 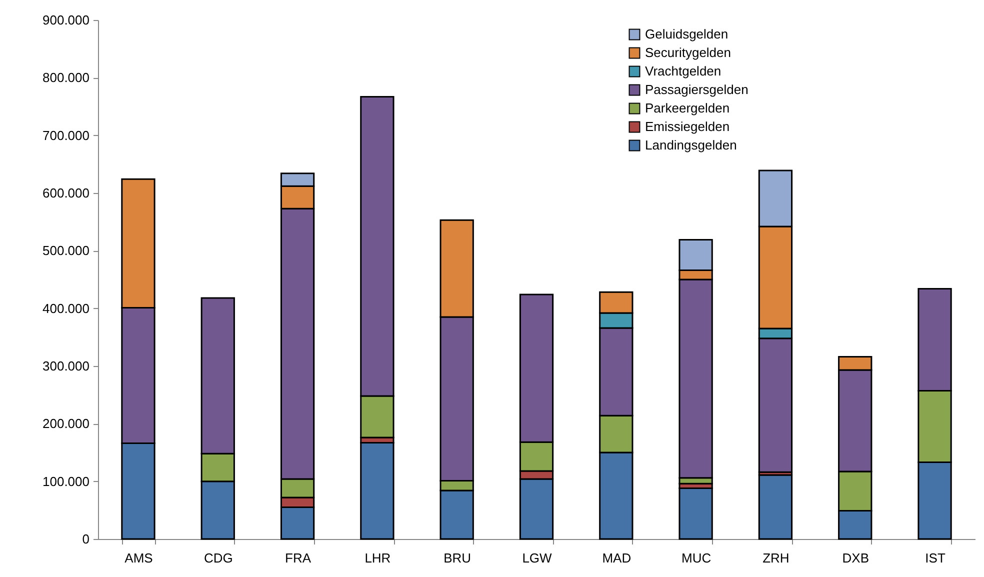 I want to click on y-tick-label: 400.000, so click(x=66, y=308).